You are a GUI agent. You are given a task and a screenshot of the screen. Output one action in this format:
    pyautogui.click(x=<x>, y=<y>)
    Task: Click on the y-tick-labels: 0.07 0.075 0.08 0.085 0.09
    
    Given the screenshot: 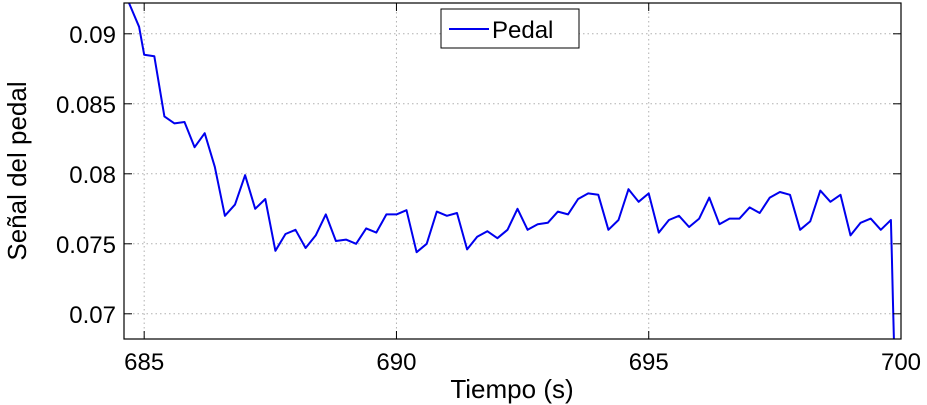 What is the action you would take?
    pyautogui.click(x=86, y=175)
    